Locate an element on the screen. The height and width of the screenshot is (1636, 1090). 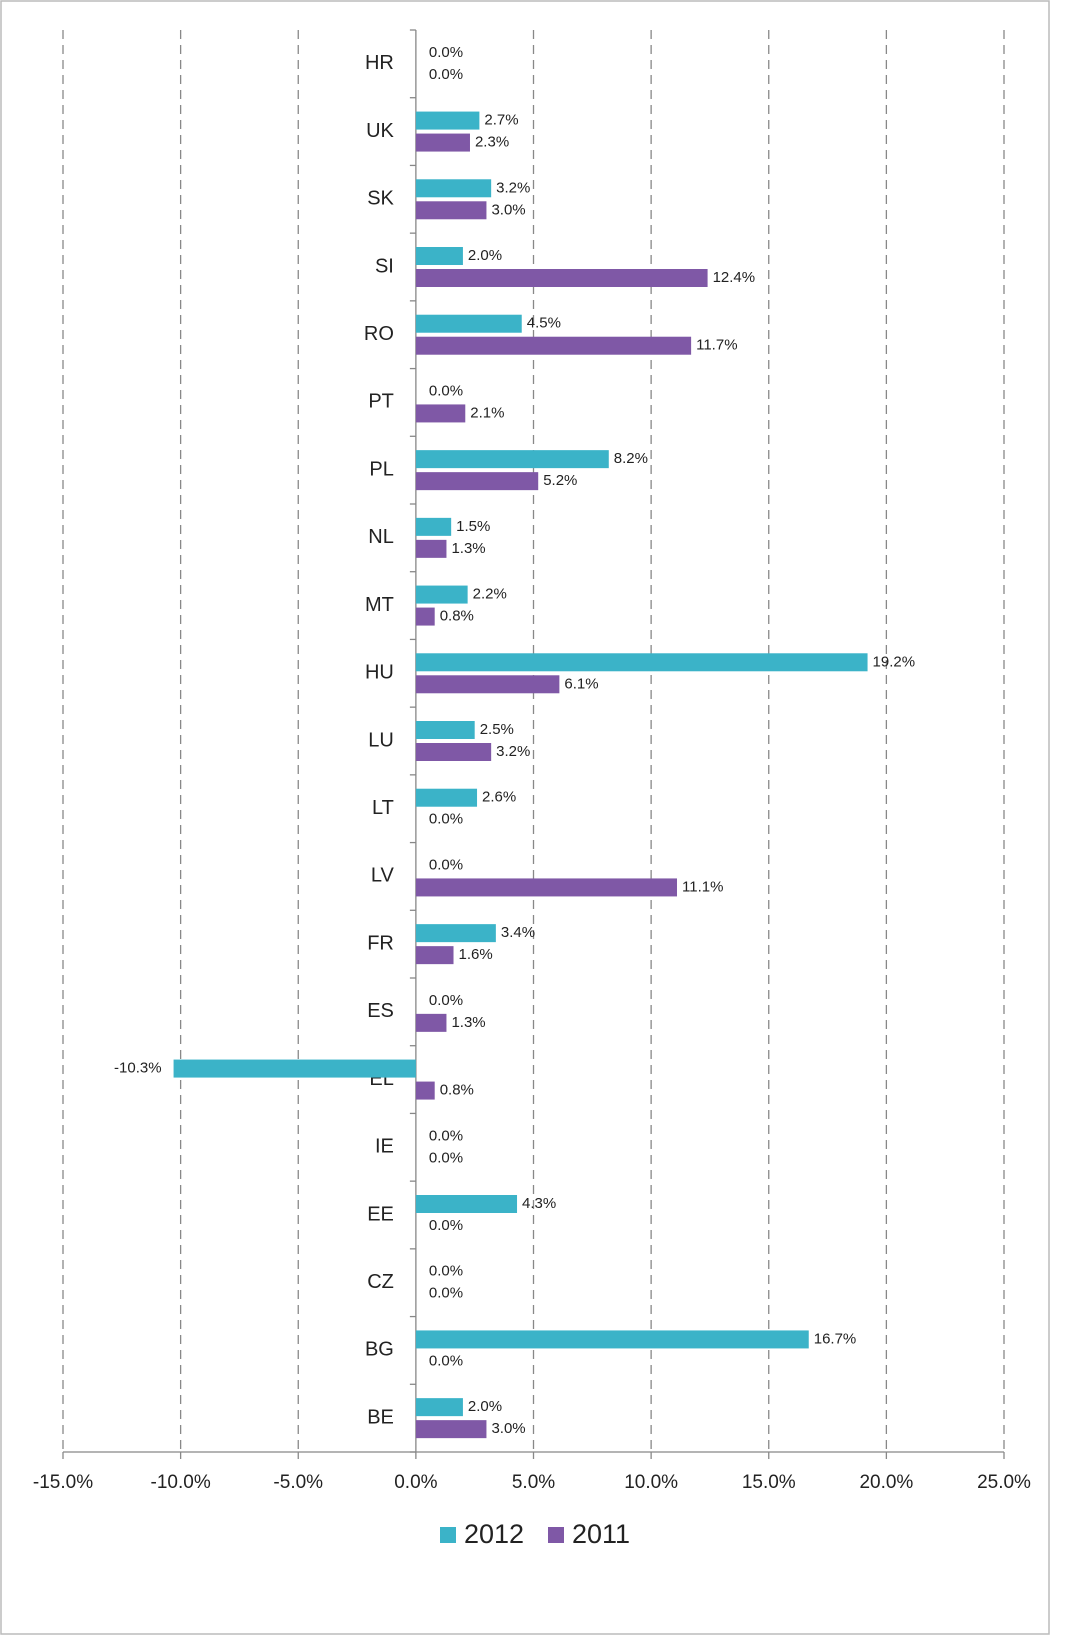
category-label: SK is located at coordinates (380, 199).